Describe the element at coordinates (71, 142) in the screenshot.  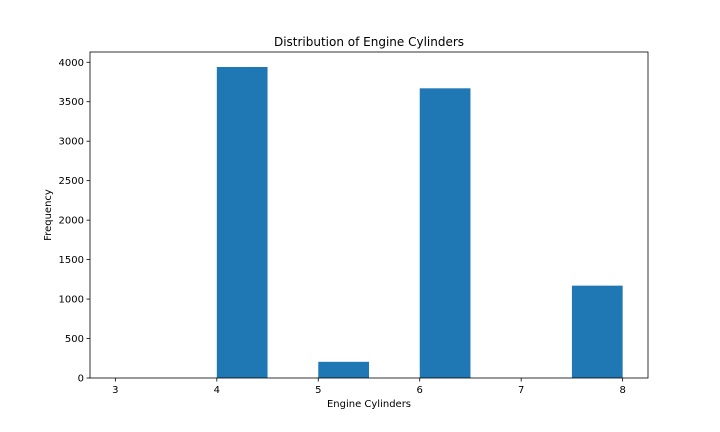
I see `y-tick-label-6: 3000` at that location.